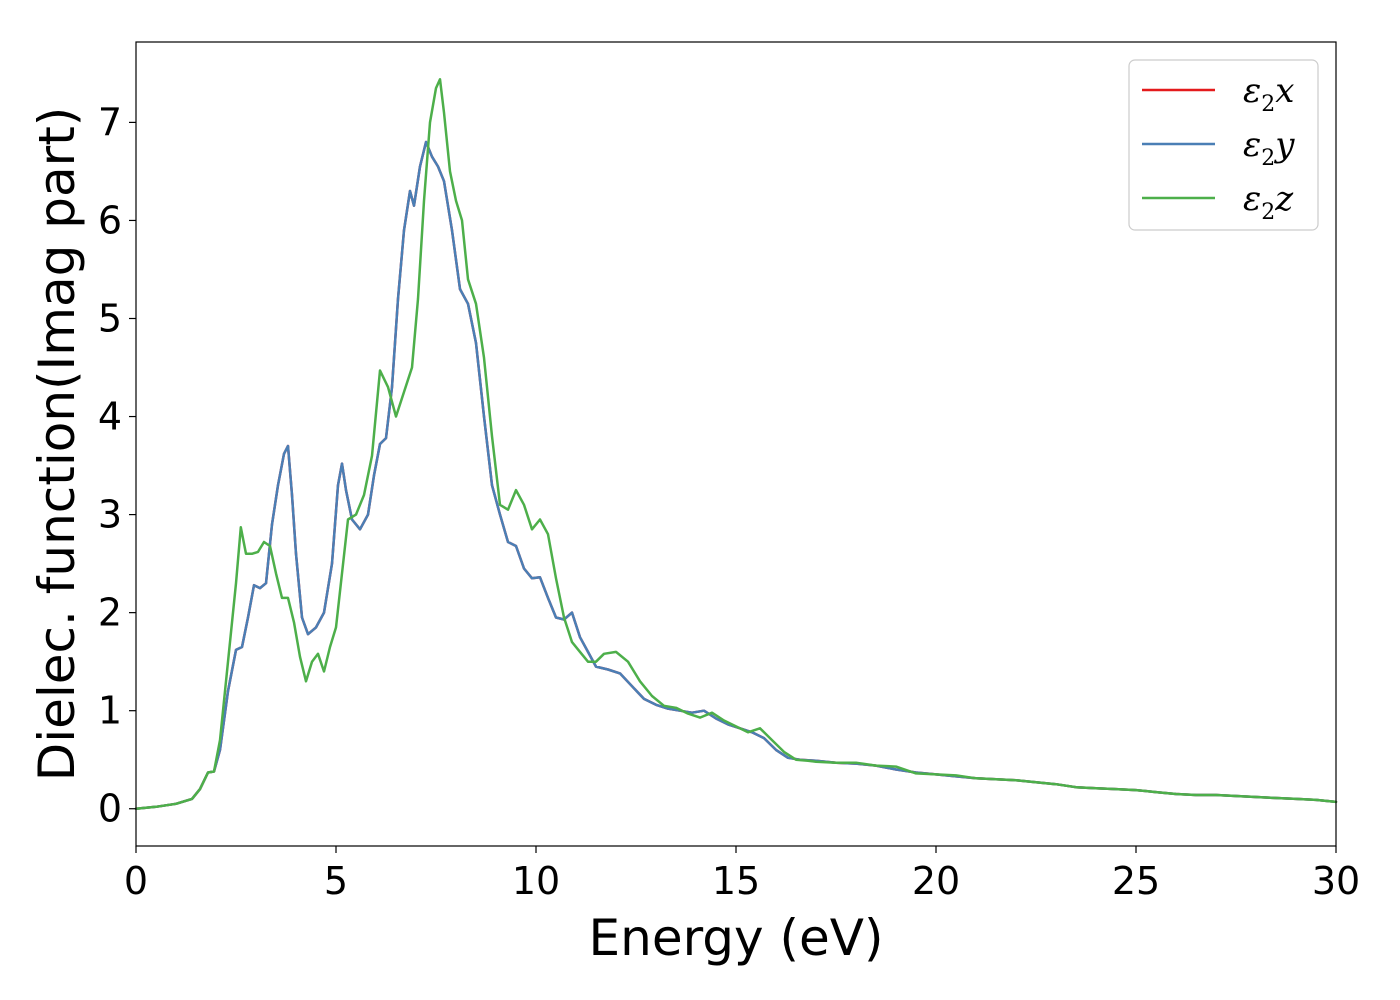 This screenshot has height=1000, width=1400. I want to click on legend-label-y: ε2y, so click(1269, 148).